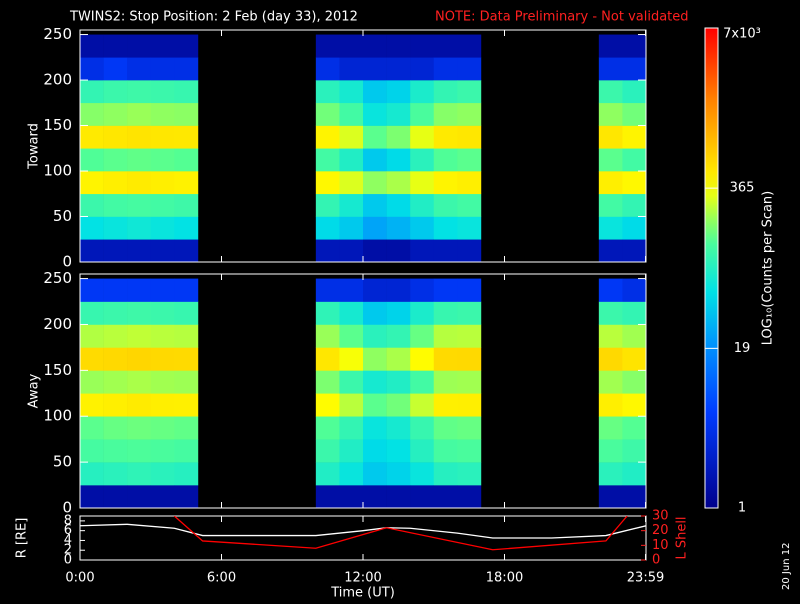  What do you see at coordinates (22, 538) in the screenshot?
I see `y-axis-label: R [RE]` at bounding box center [22, 538].